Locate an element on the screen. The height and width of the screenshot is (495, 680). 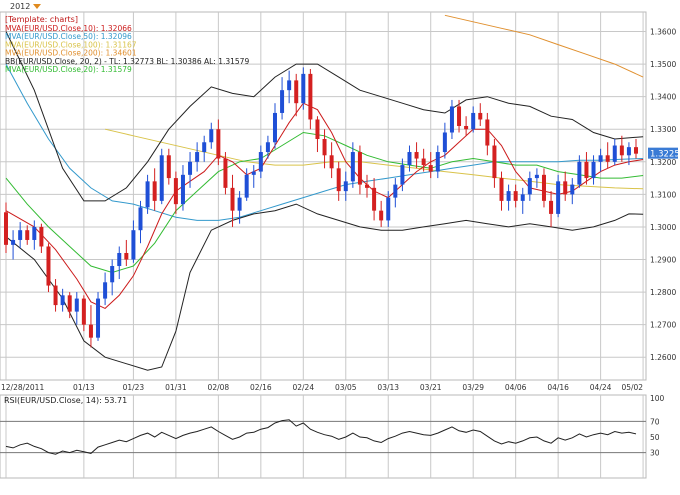
rsi-line-group is located at coordinates (321, 437).